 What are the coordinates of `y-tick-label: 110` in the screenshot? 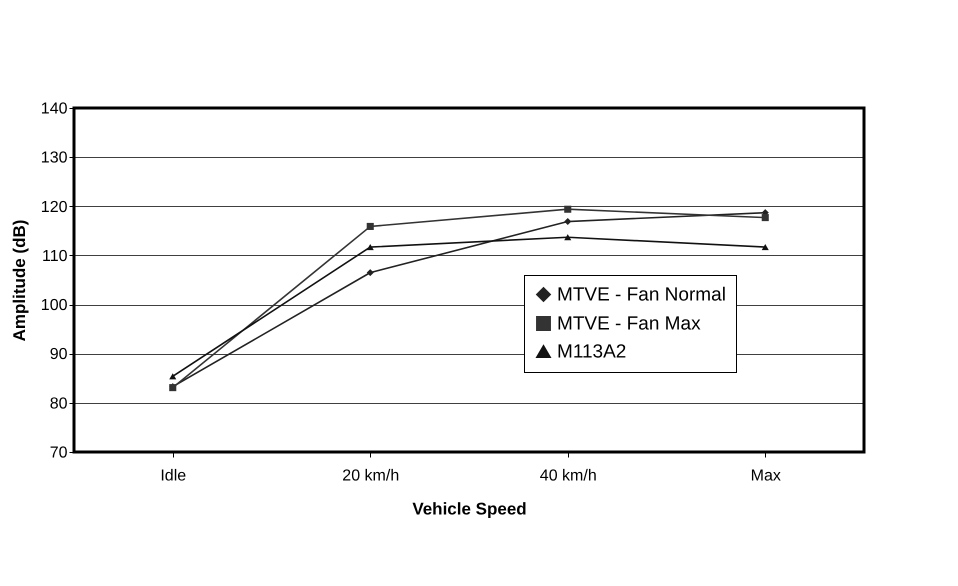 It's located at (55, 256).